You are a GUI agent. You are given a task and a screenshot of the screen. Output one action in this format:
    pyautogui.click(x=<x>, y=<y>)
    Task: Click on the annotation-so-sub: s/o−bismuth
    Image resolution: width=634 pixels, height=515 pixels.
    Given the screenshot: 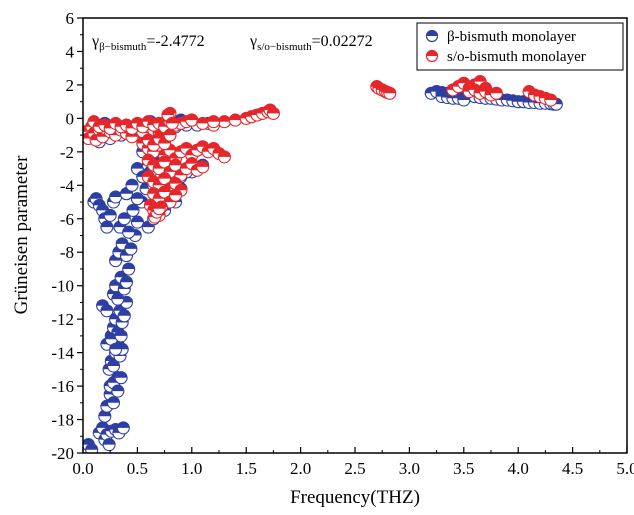 What is the action you would take?
    pyautogui.click(x=284, y=47)
    